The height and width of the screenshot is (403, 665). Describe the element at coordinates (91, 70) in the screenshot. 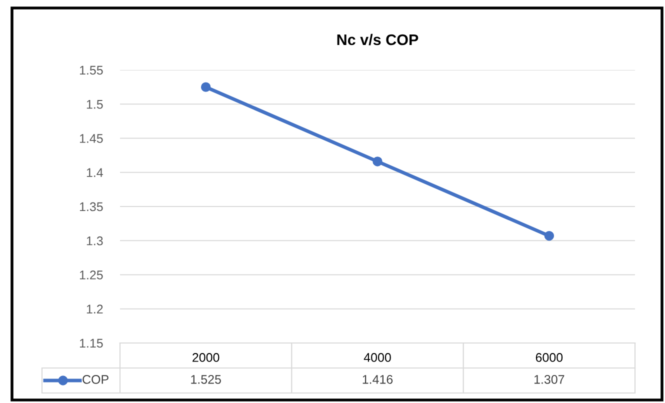

I see `y-tick-label: 1.55` at that location.